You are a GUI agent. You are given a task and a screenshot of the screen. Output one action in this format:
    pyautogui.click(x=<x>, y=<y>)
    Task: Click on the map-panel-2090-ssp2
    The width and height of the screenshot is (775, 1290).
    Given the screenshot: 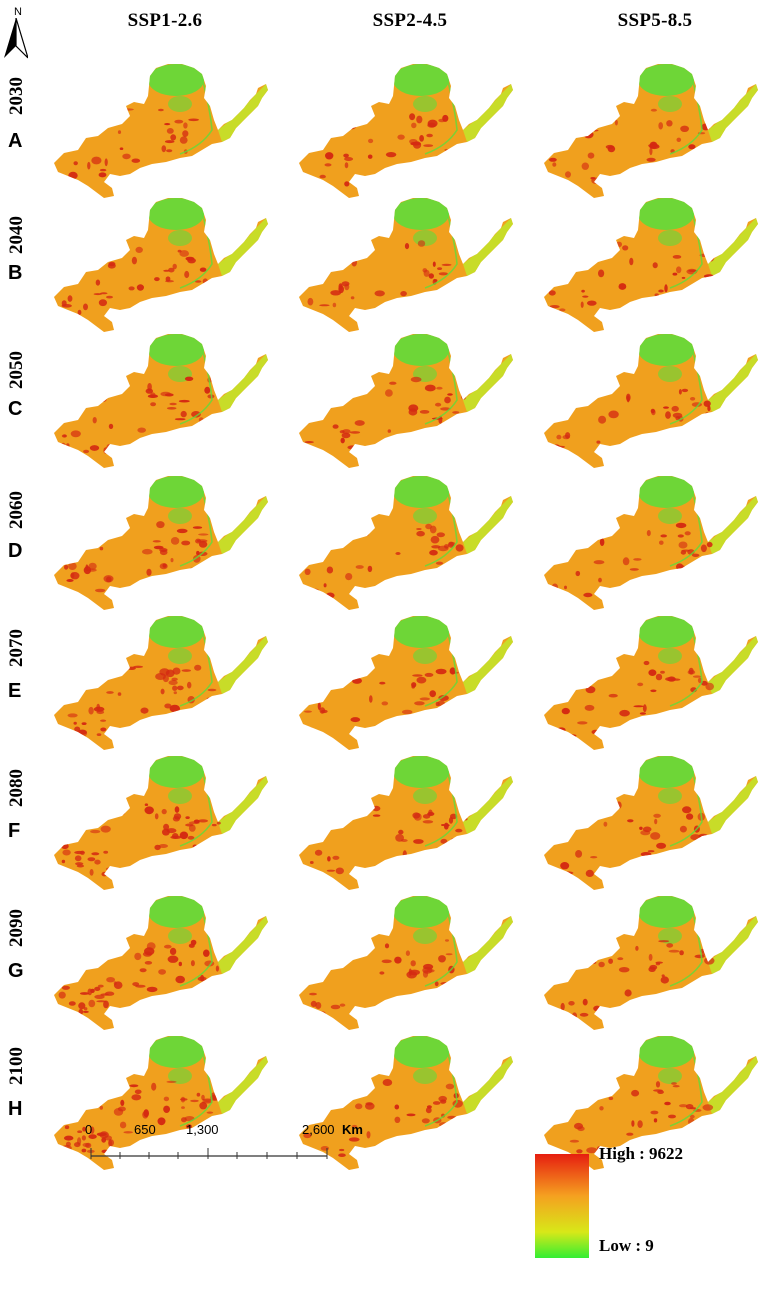 What is the action you would take?
    pyautogui.click(x=406, y=963)
    